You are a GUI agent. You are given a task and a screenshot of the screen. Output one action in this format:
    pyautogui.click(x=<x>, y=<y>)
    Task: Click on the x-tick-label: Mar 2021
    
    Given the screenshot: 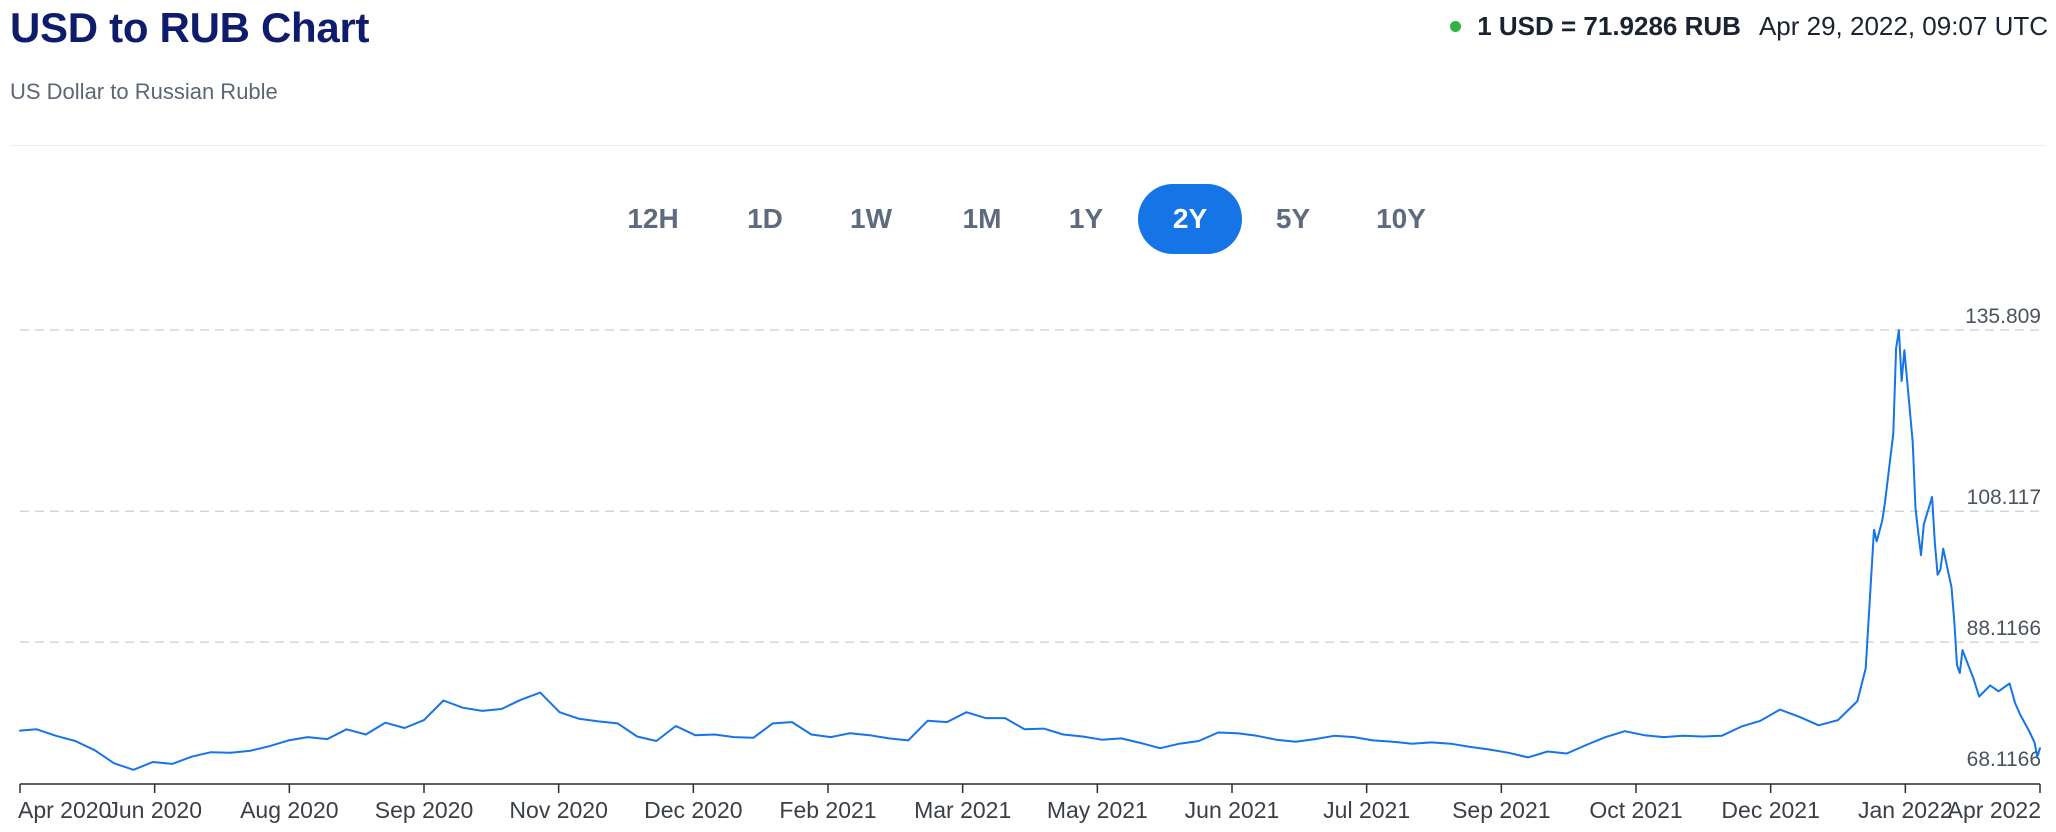 What is the action you would take?
    pyautogui.click(x=962, y=810)
    